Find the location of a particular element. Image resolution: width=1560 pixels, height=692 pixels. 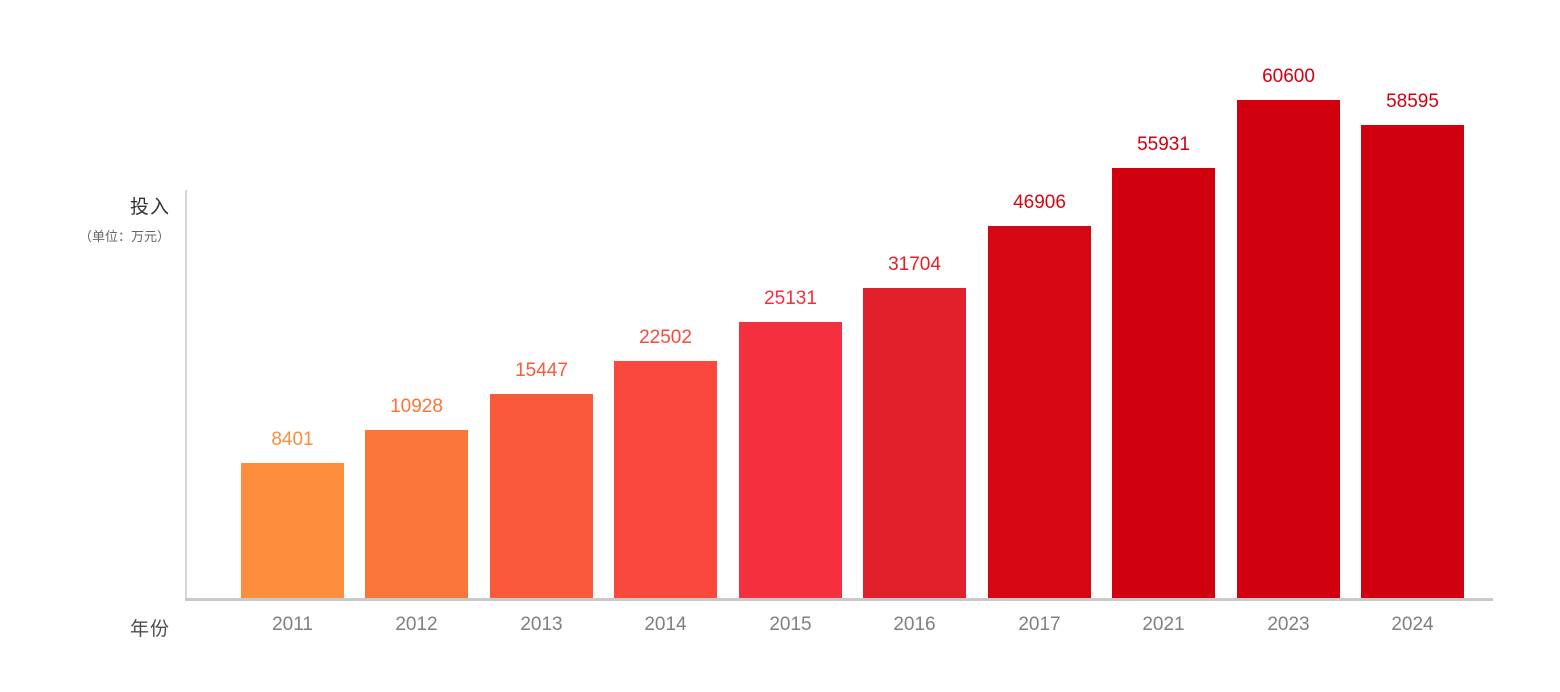

bar-value-label: 31704 is located at coordinates (914, 264).